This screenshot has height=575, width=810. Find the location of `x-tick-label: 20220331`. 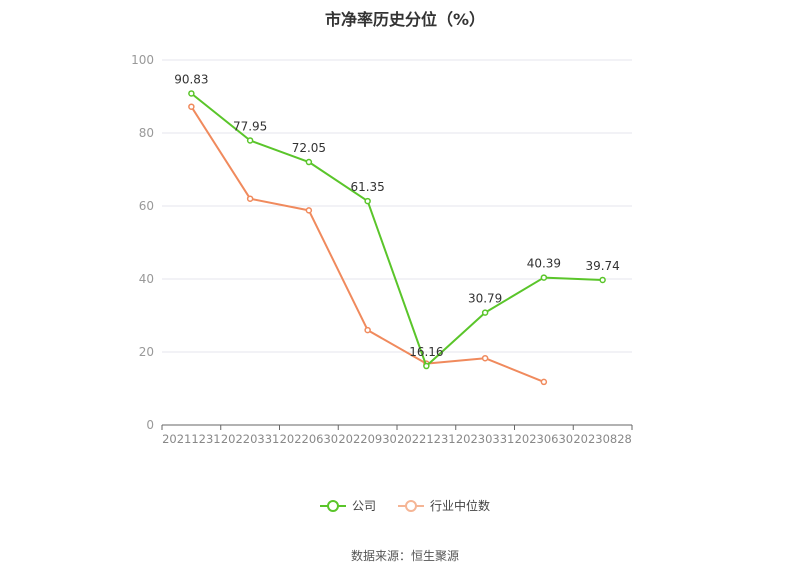

x-tick-label: 20220331 is located at coordinates (250, 439).